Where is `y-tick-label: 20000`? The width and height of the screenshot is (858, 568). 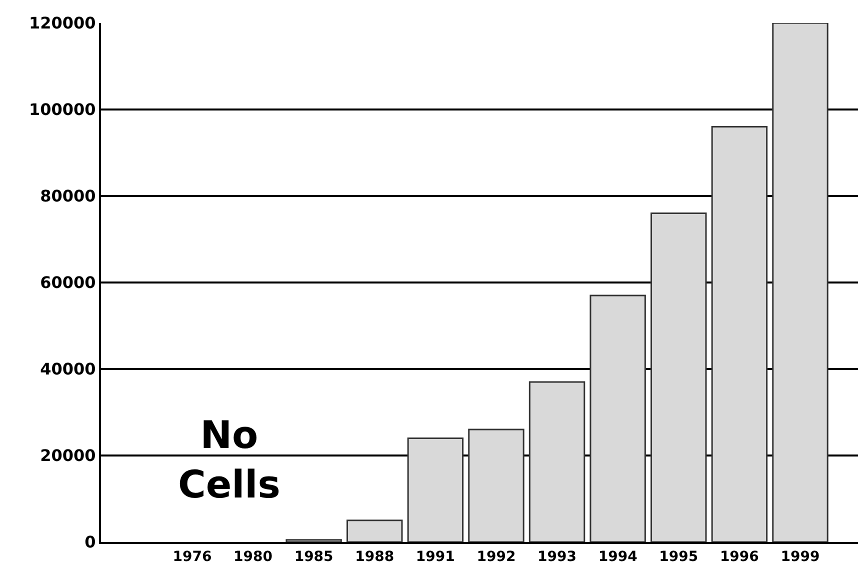
y-tick-label: 20000 is located at coordinates (68, 456).